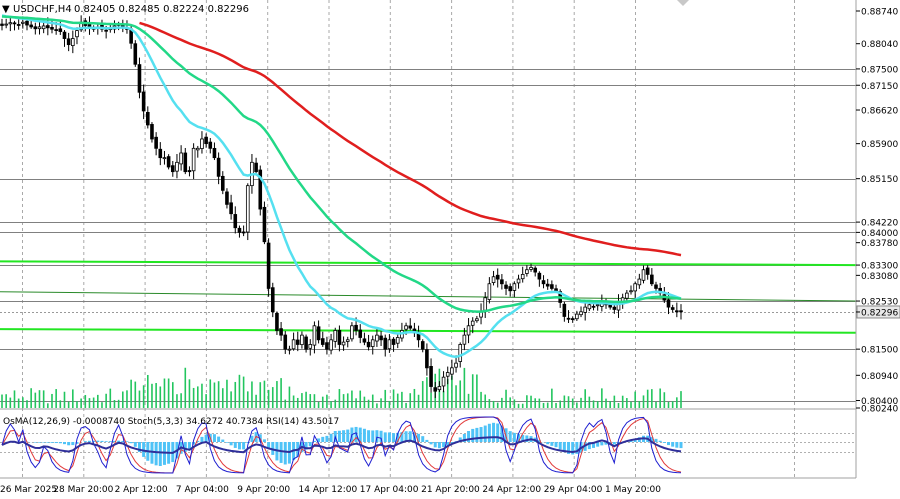  What do you see at coordinates (879, 303) in the screenshot?
I see `price-tick-label: 0.82530` at bounding box center [879, 303].